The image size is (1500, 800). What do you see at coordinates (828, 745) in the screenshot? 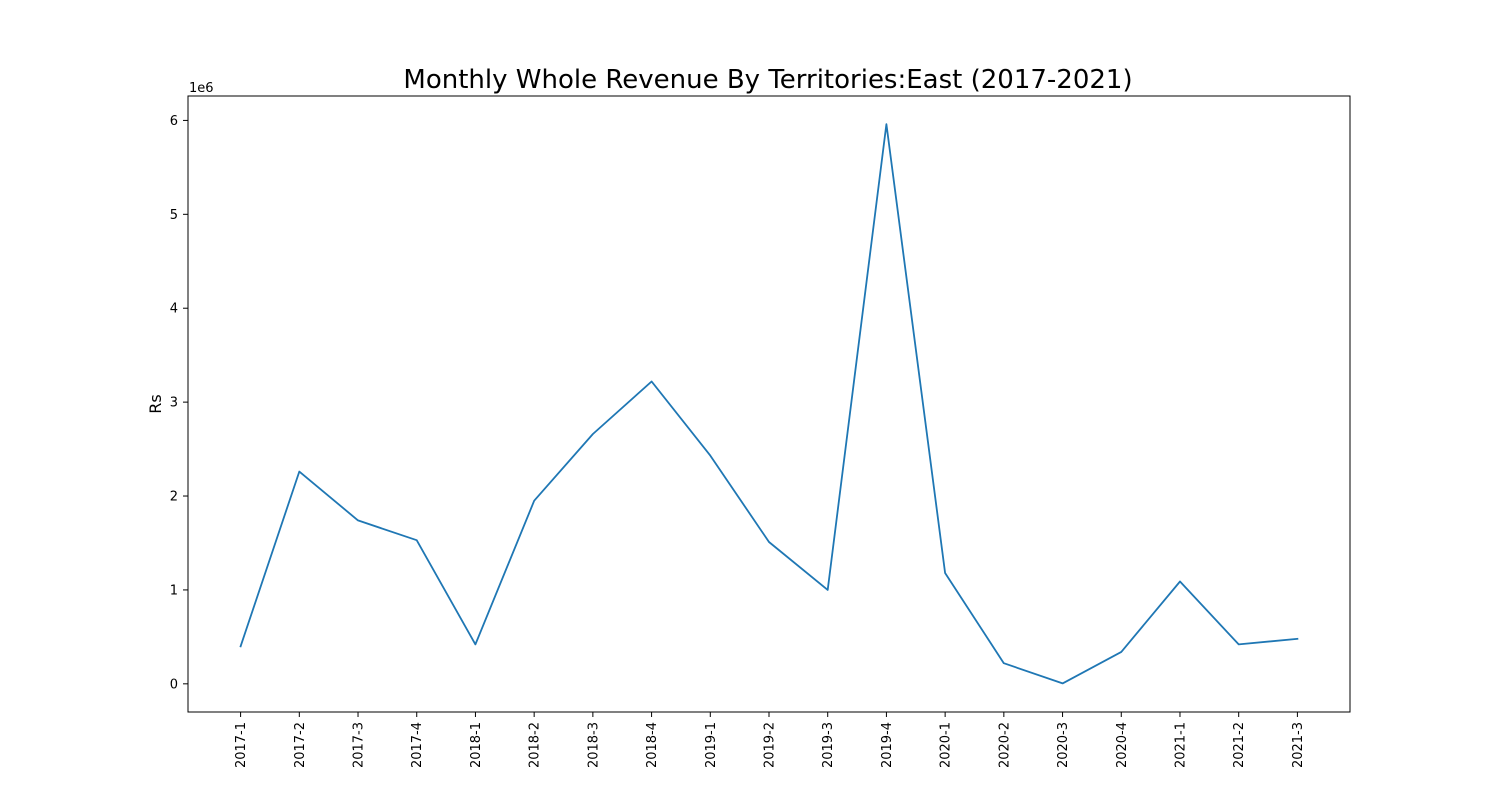
I see `x-tick-label: 2019-3` at bounding box center [828, 745].